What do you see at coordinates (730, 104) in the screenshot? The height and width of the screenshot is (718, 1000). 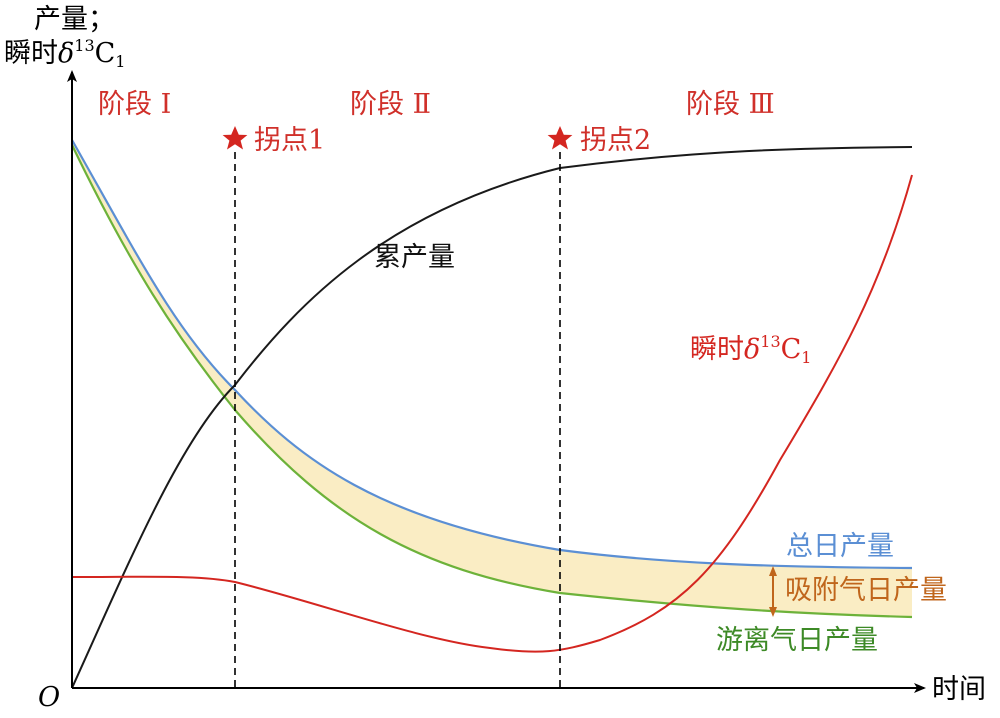 I see `stage-label-3: 阶段 Ⅲ` at bounding box center [730, 104].